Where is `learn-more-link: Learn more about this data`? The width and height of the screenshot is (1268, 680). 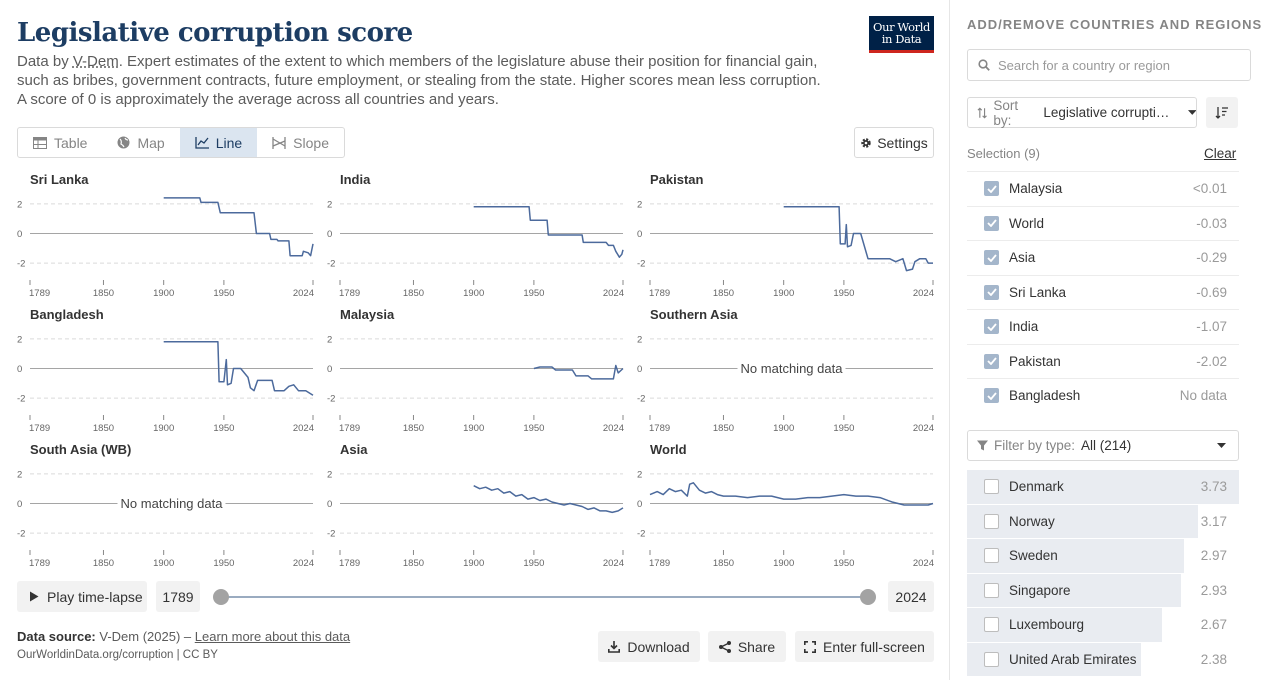
learn-more-link: Learn more about this data is located at coordinates (272, 636).